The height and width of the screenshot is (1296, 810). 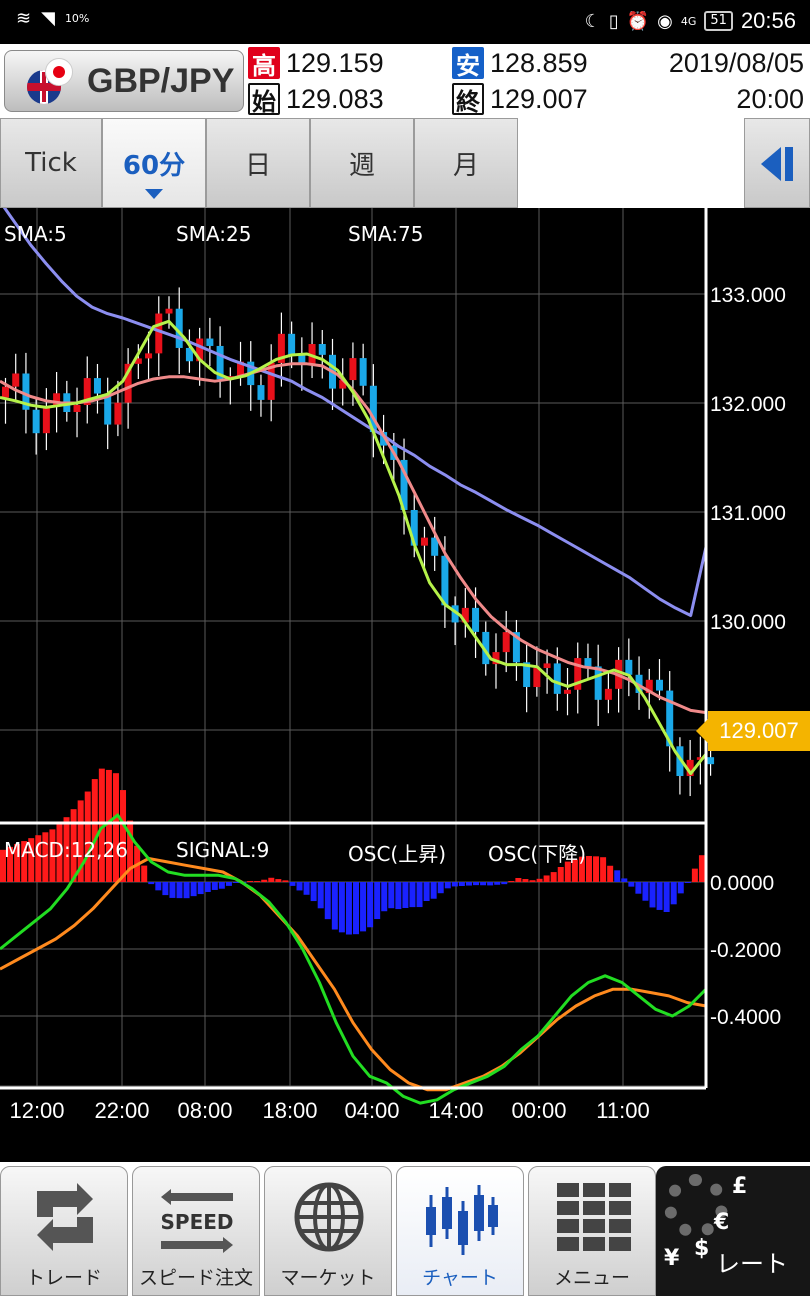 What do you see at coordinates (455, 1110) in the screenshot?
I see `time-axis-label: 14:00` at bounding box center [455, 1110].